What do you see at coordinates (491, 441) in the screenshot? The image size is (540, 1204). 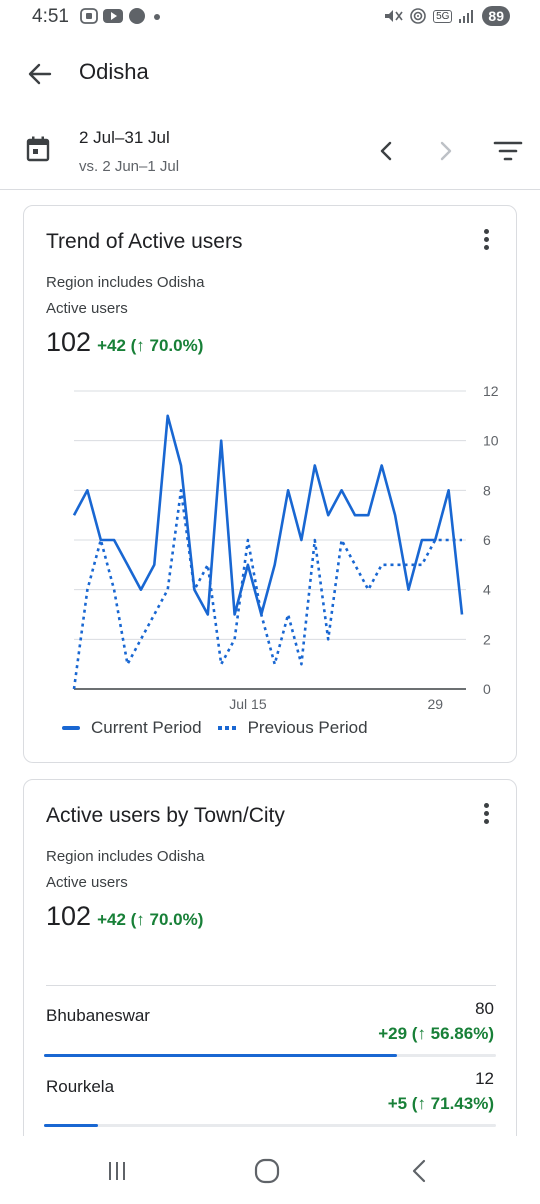 I see `y-tick-label: 10` at bounding box center [491, 441].